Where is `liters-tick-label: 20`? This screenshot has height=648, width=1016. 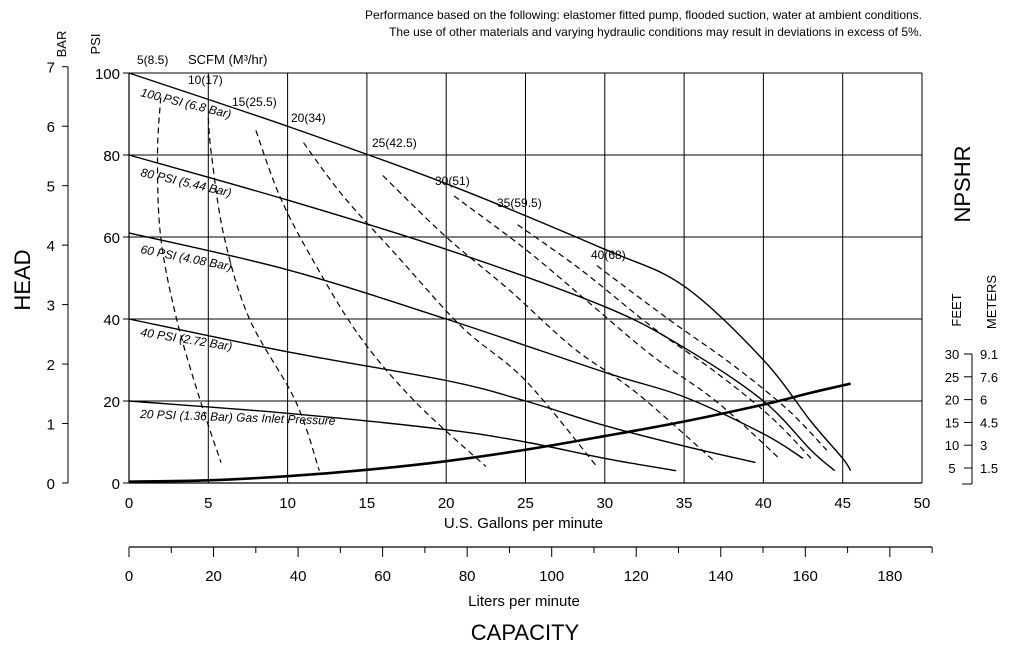
liters-tick-label: 20 is located at coordinates (213, 576).